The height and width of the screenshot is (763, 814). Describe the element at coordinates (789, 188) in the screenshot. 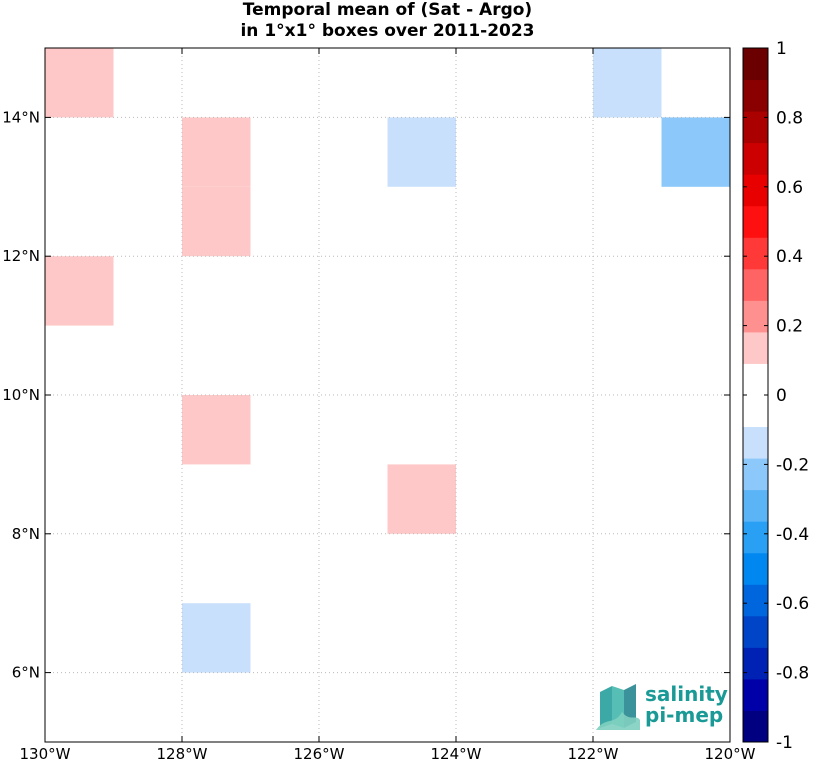

I see `colorbar-tick-label: 0.6` at that location.